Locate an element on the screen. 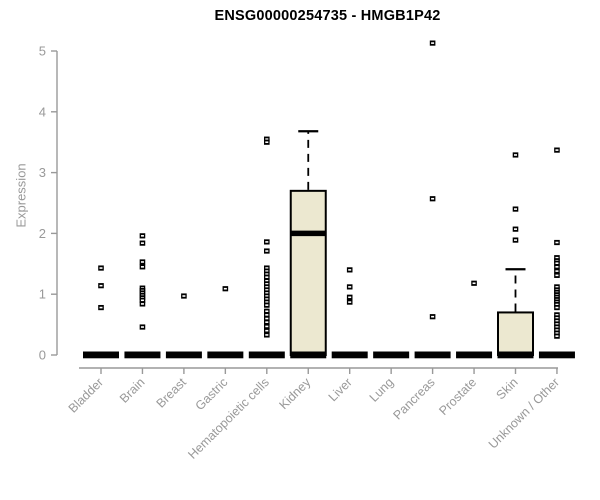  y-tick-label: 2 is located at coordinates (42, 233).